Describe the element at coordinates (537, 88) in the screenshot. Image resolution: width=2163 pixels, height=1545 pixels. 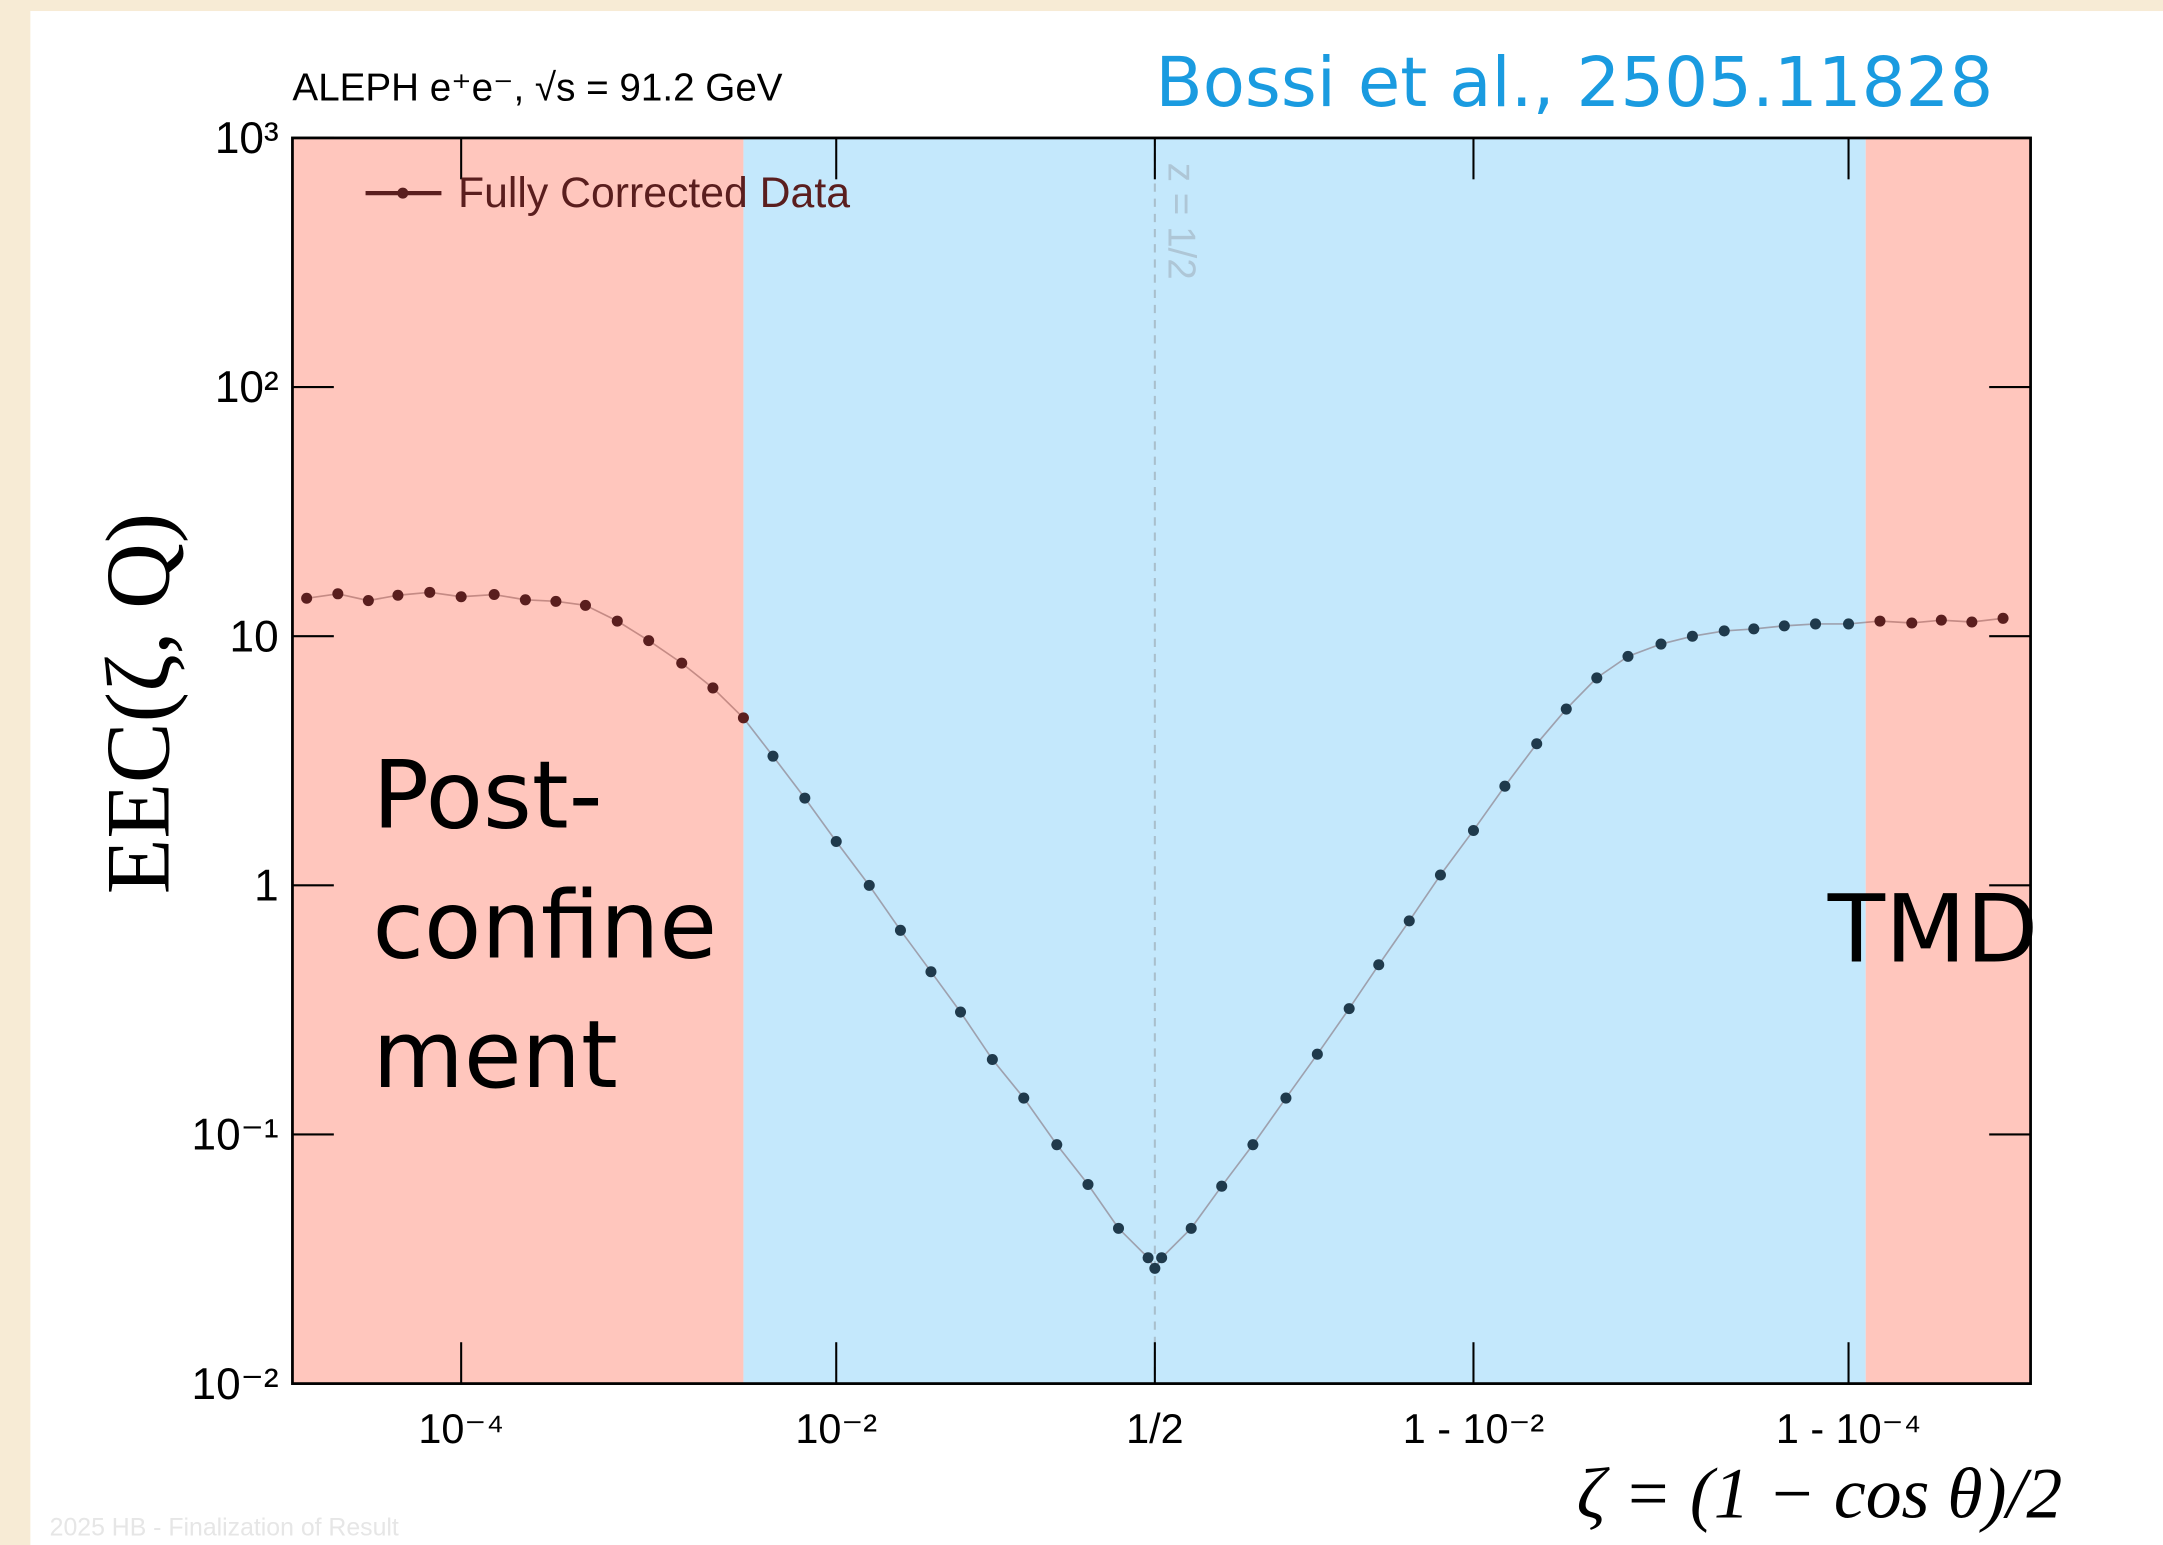
I see `chart-title: ALEPH e⁺e⁻, √s = 91.2 GeV` at that location.